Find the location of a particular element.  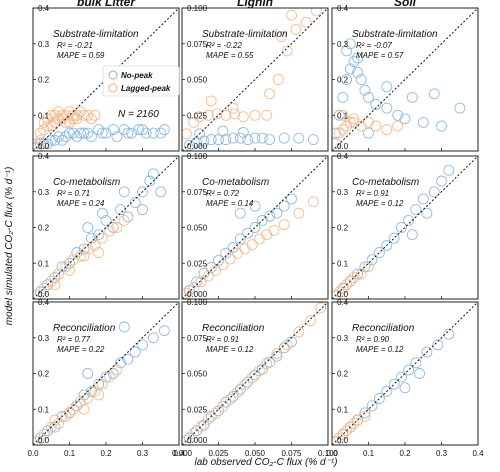

x-tick-label: 0.000 is located at coordinates (182, 453).